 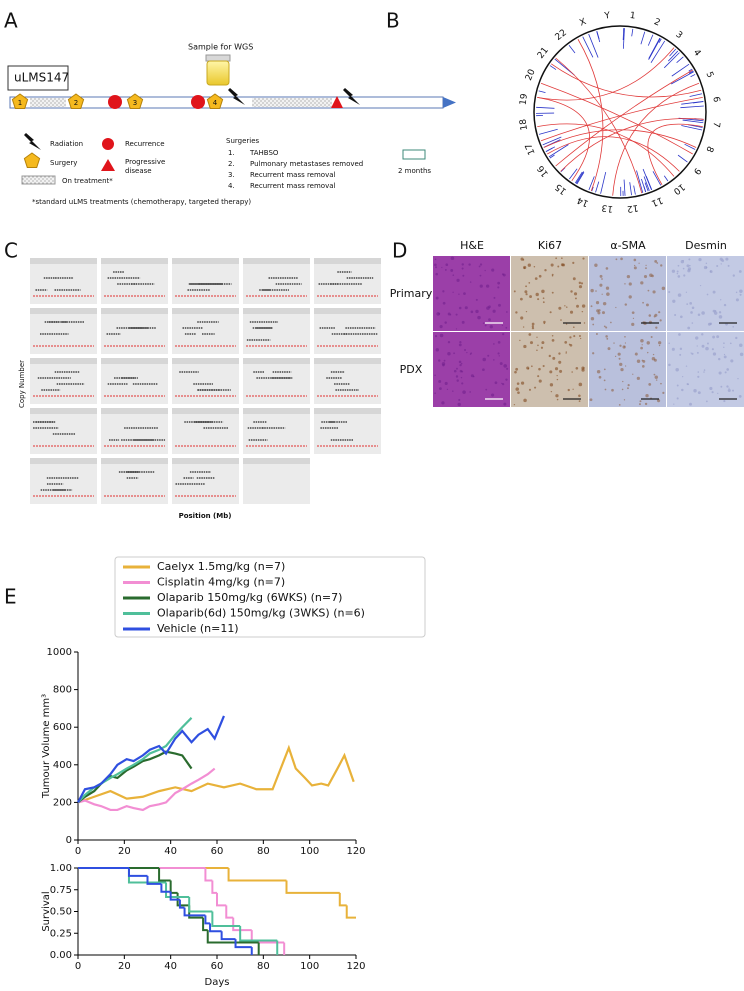 I want to click on legend-entry: Olaparib 150mg/kg (6WKS) (n=7), so click(x=249, y=597).